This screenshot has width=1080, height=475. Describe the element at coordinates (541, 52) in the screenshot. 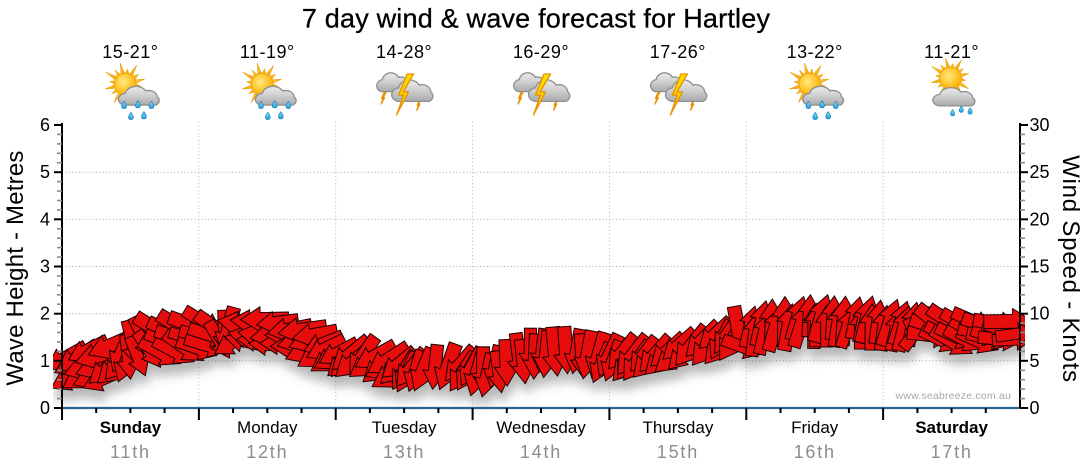

I see `svg-text: 16-29°` at that location.